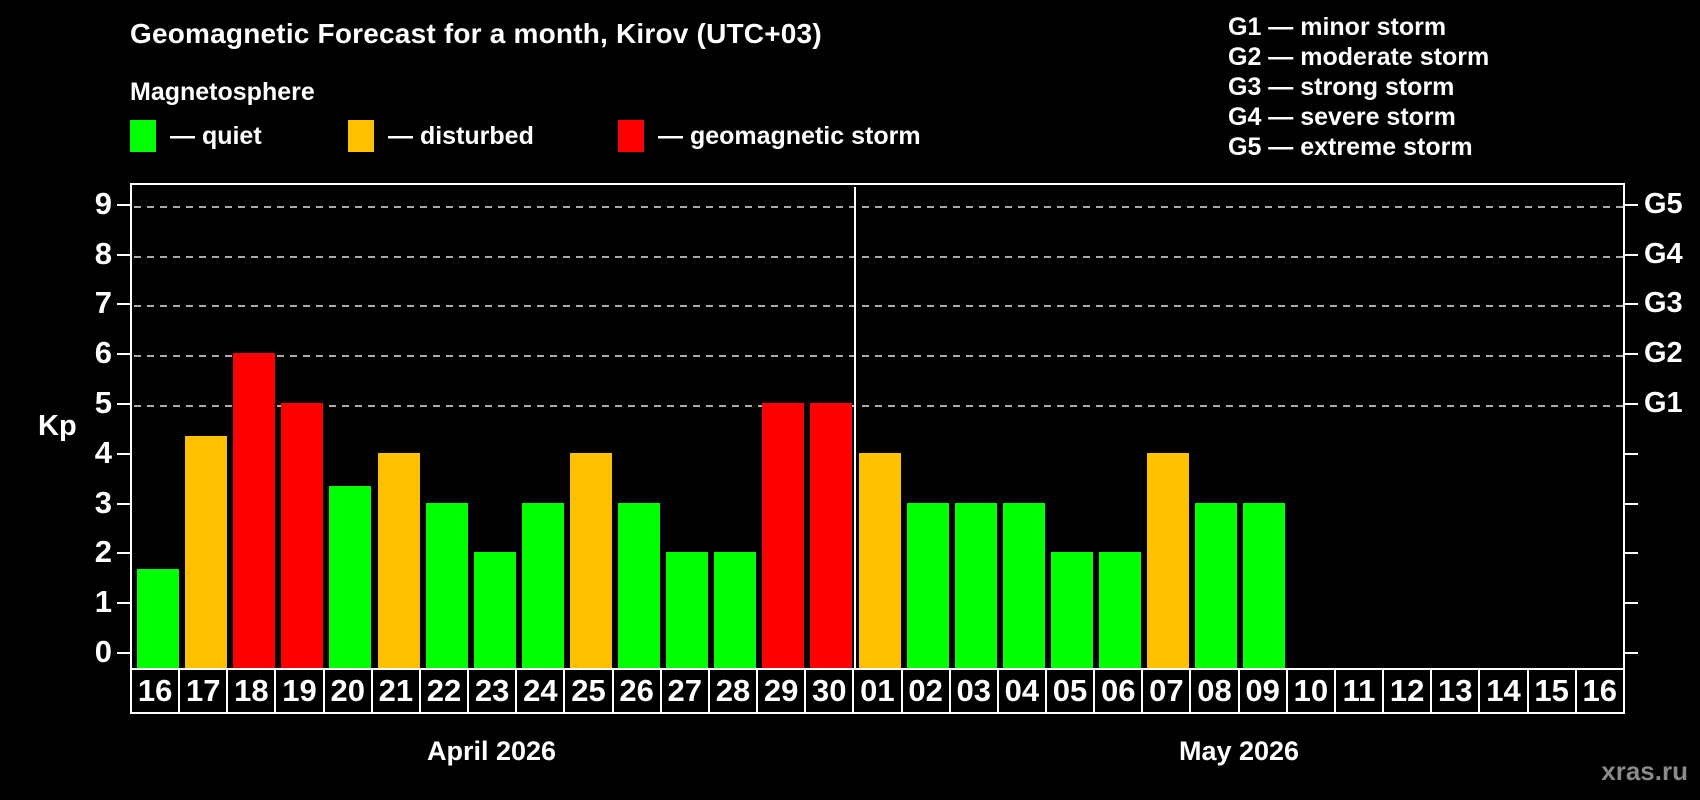 Image resolution: width=1700 pixels, height=800 pixels. I want to click on day-label: 13, so click(1455, 691).